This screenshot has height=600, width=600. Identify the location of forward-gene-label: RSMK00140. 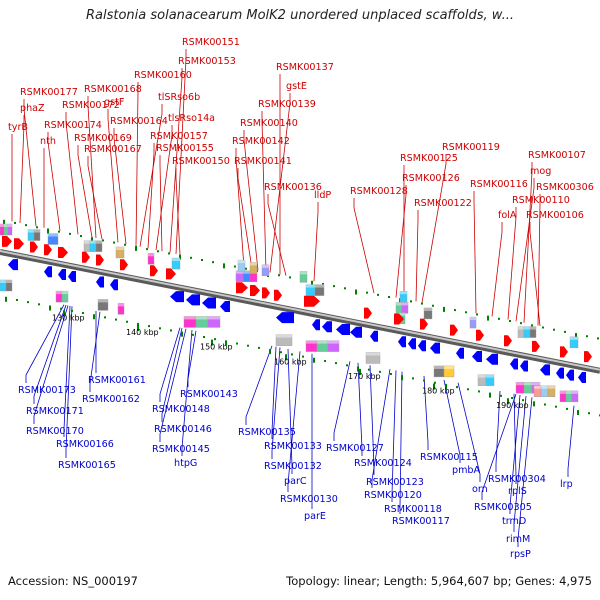
(269, 123).